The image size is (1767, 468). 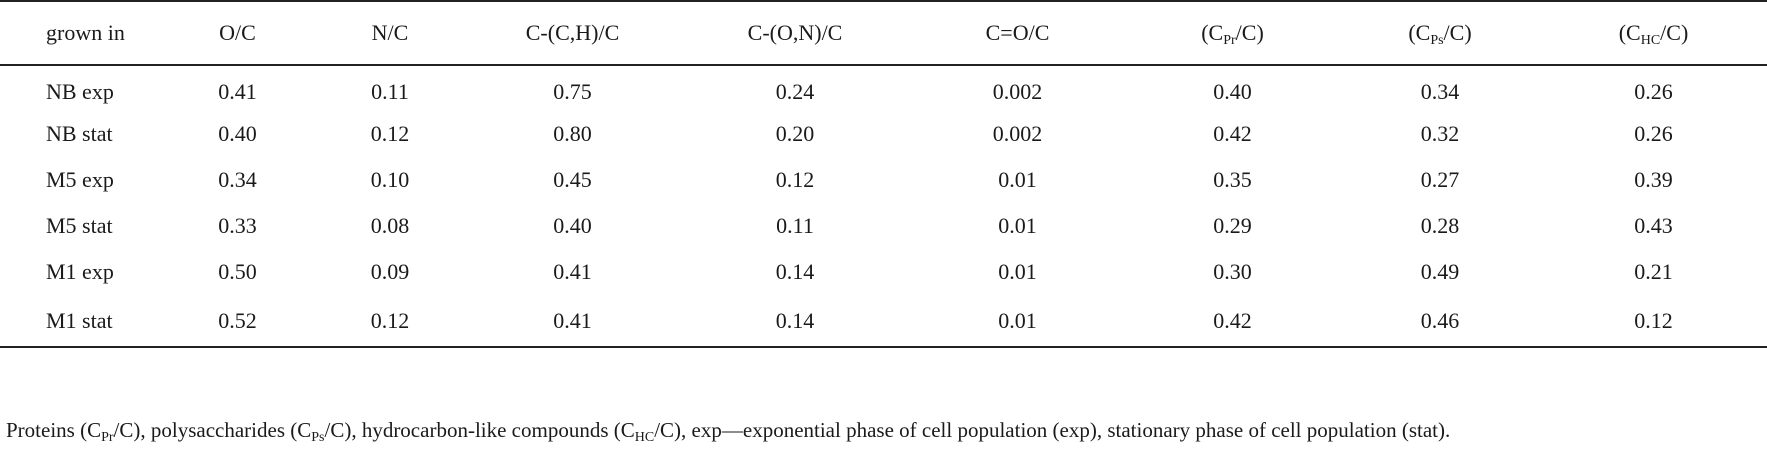 I want to click on row-label: M5 exp, so click(x=80, y=179).